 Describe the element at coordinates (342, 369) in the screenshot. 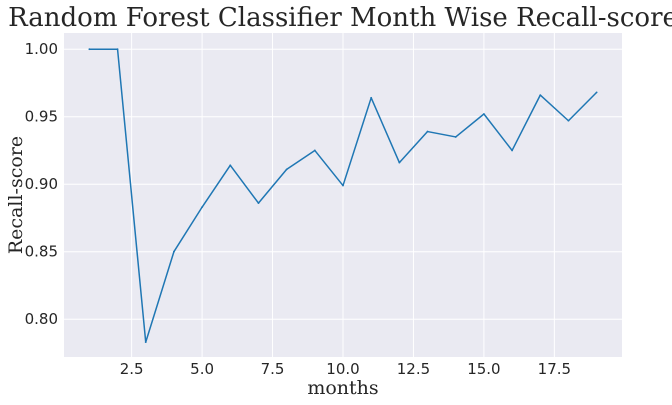

I see `x-tick-label: 10.0` at that location.